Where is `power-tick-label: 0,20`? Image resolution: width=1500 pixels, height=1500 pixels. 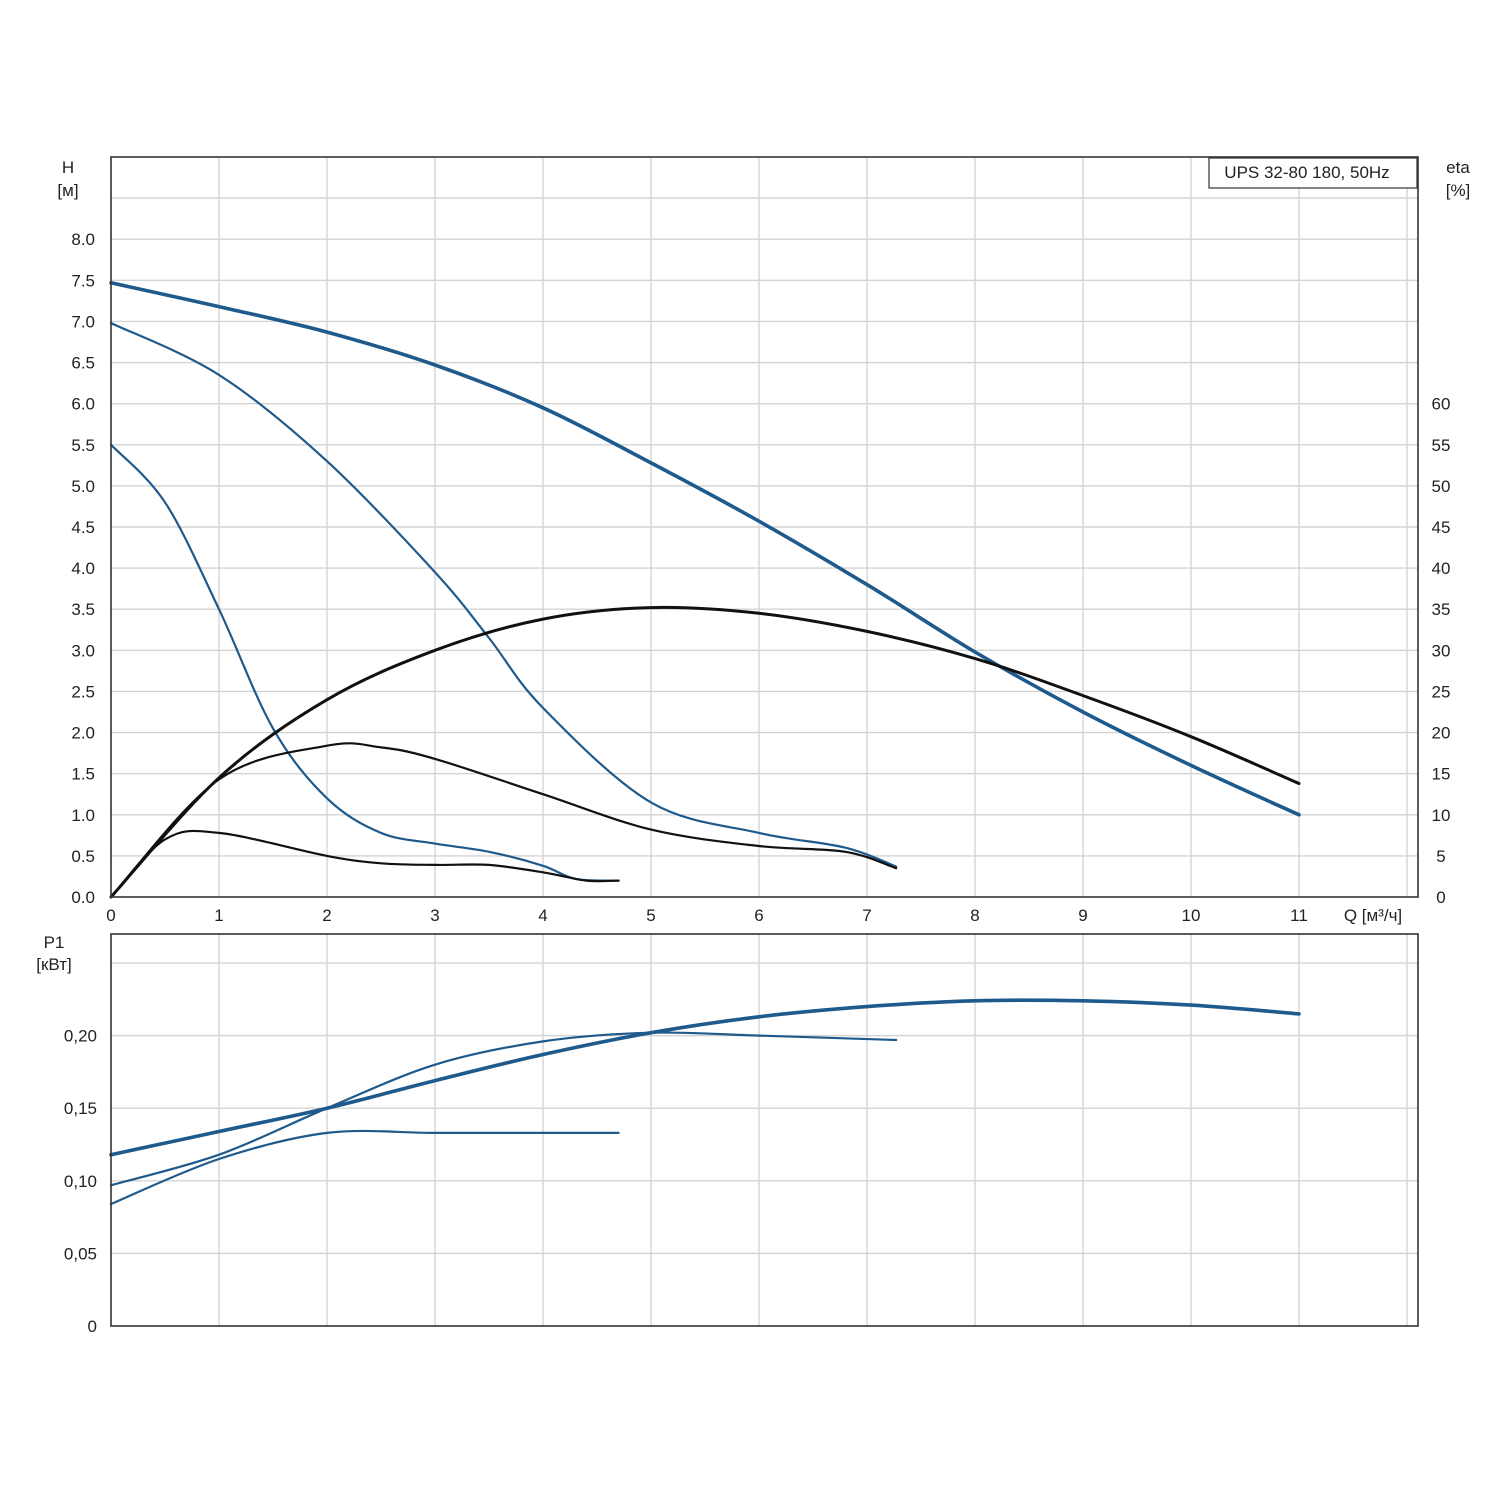 power-tick-label: 0,20 is located at coordinates (80, 1036).